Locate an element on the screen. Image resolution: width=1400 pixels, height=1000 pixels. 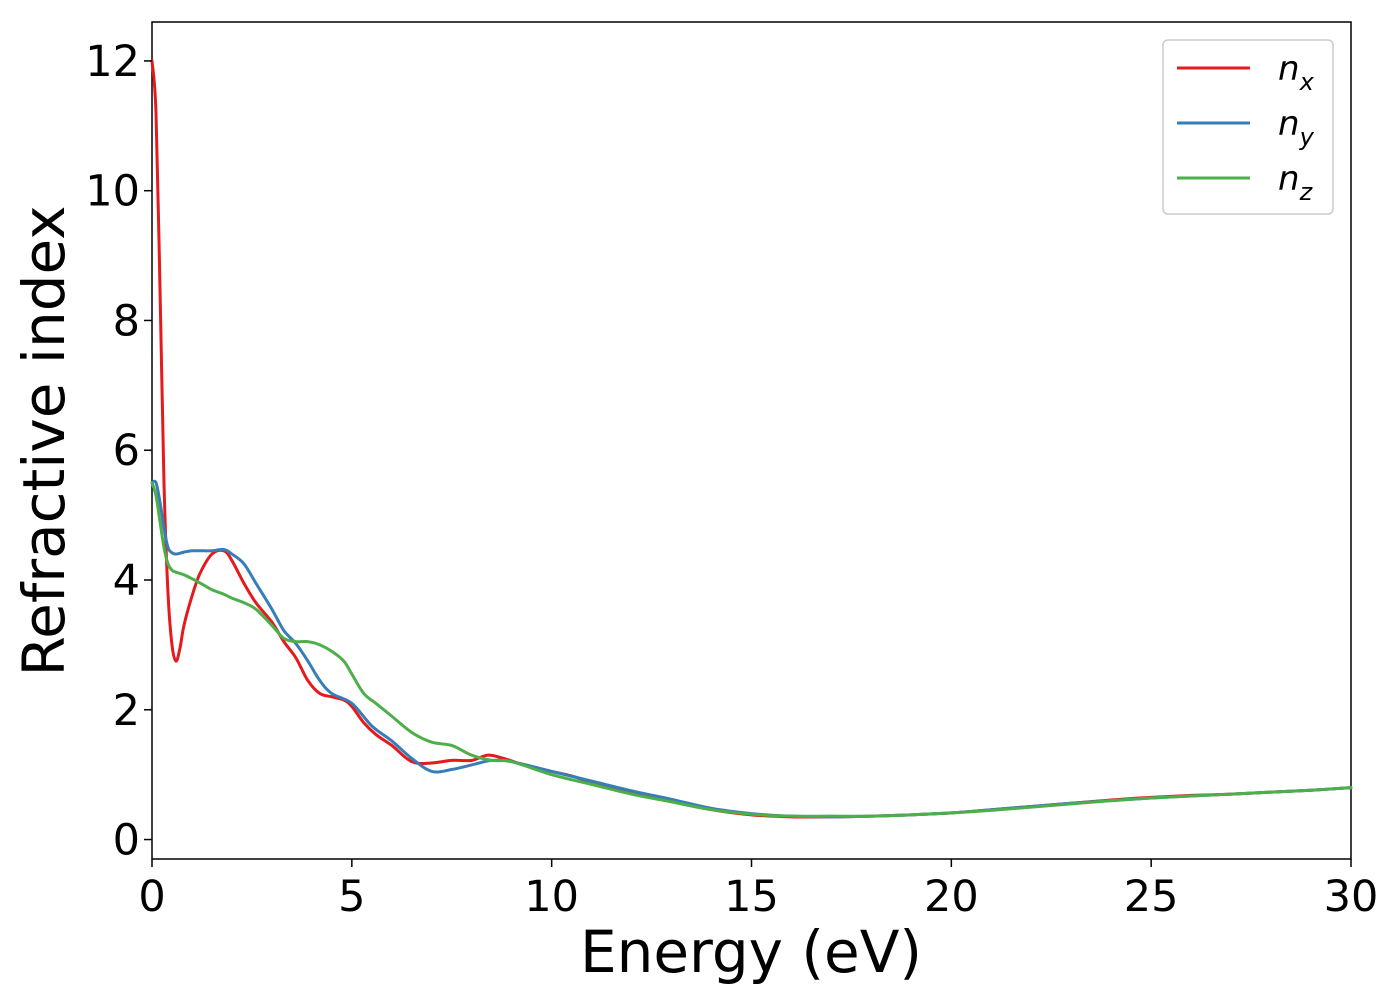
y-tick-label: 8 is located at coordinates (126, 321).